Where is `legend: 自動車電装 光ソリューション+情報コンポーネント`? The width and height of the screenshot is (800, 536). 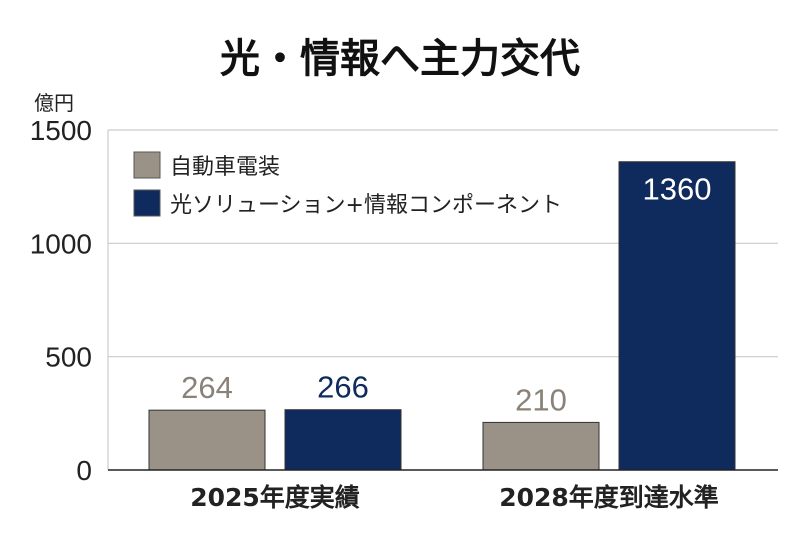 legend: 自動車電装 光ソリューション+情報コンポーネント is located at coordinates (347, 184).